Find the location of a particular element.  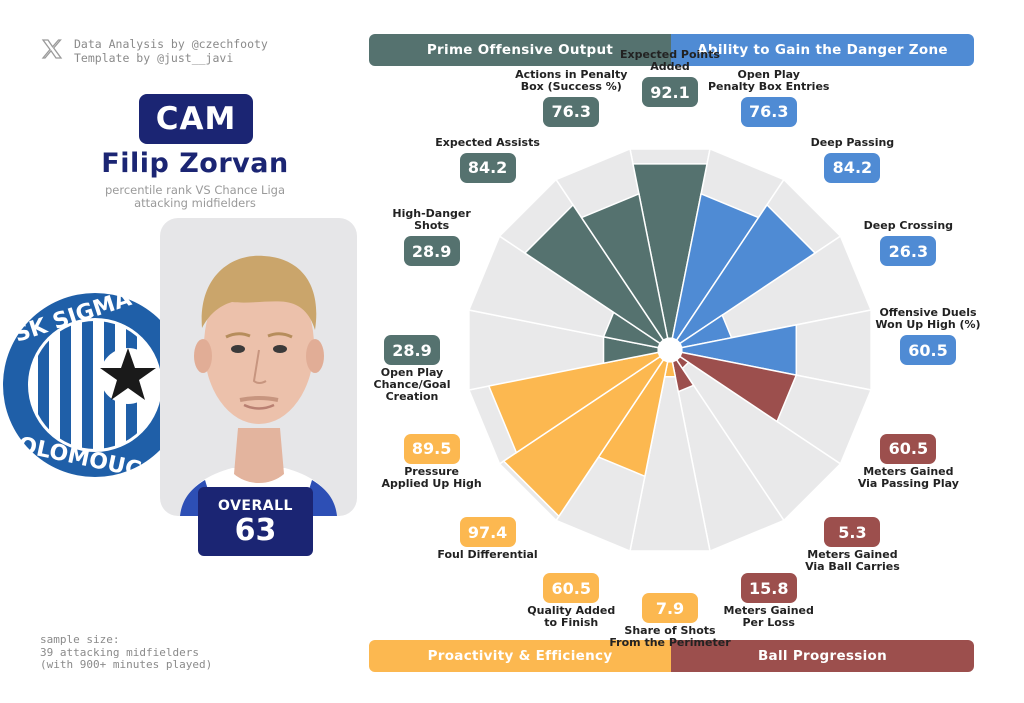

metric-label: High-Danger Shots is located at coordinates (432, 220).